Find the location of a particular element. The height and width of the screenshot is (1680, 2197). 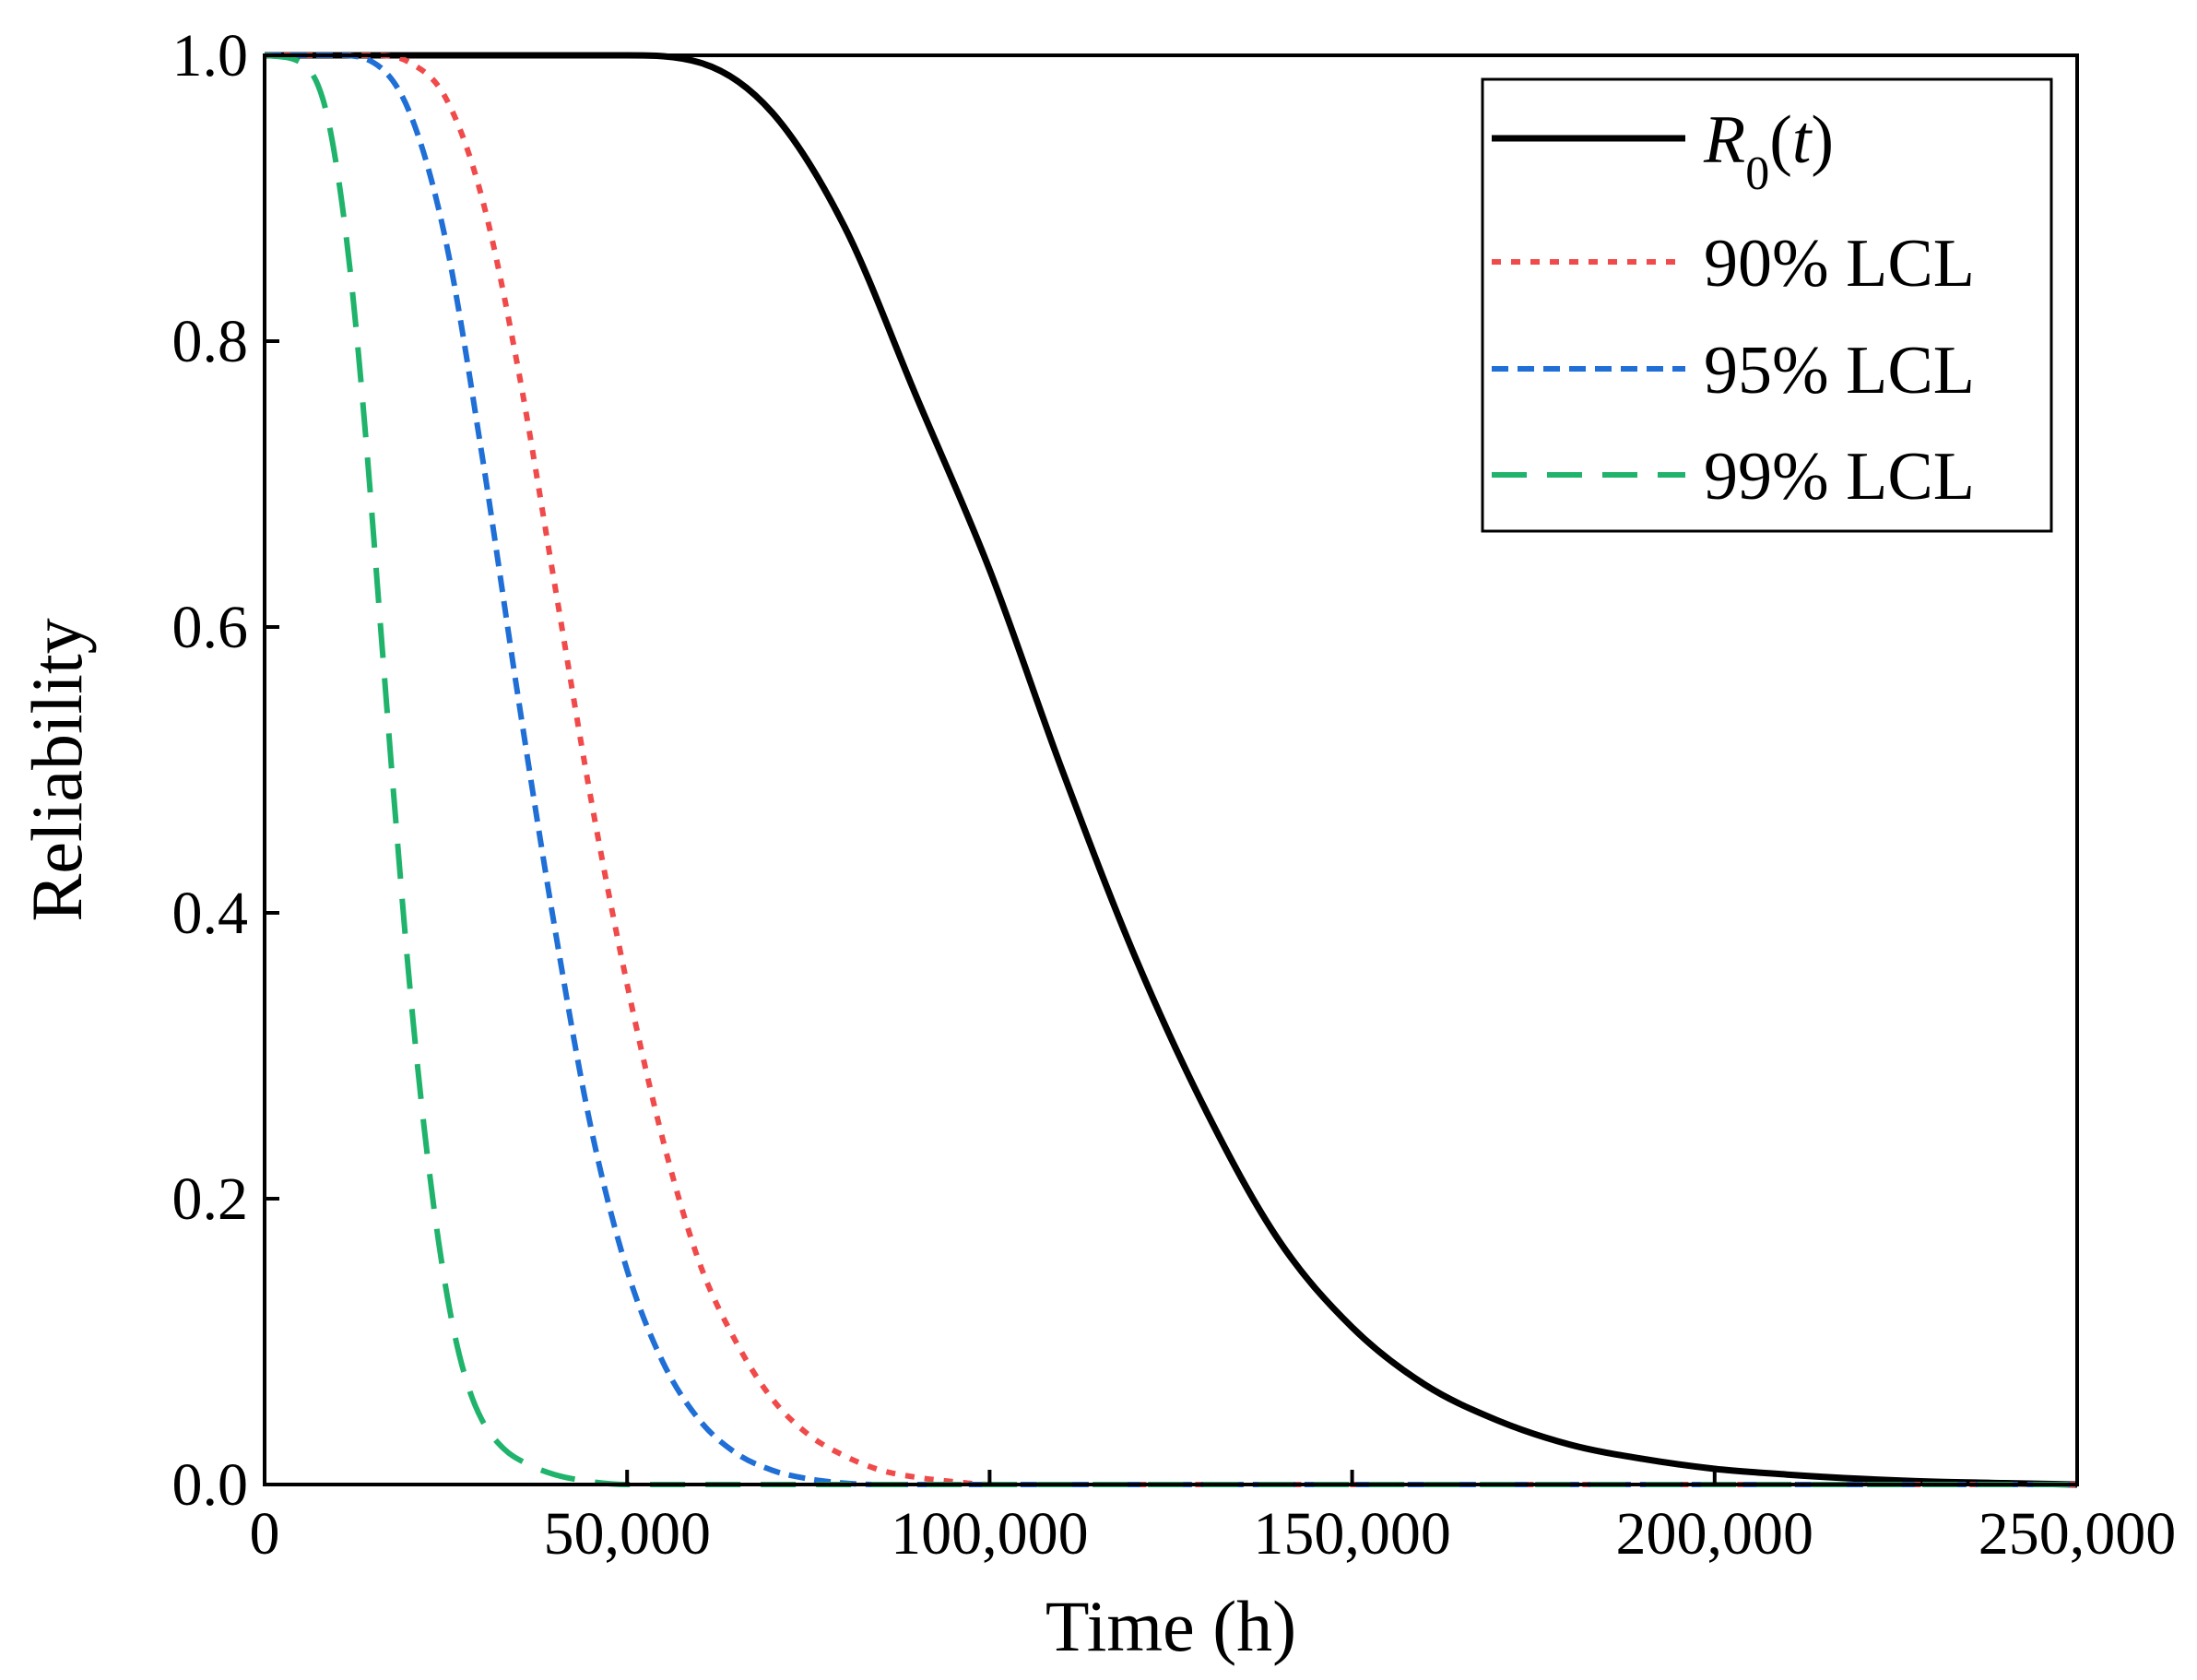

legend-box is located at coordinates (1767, 305).